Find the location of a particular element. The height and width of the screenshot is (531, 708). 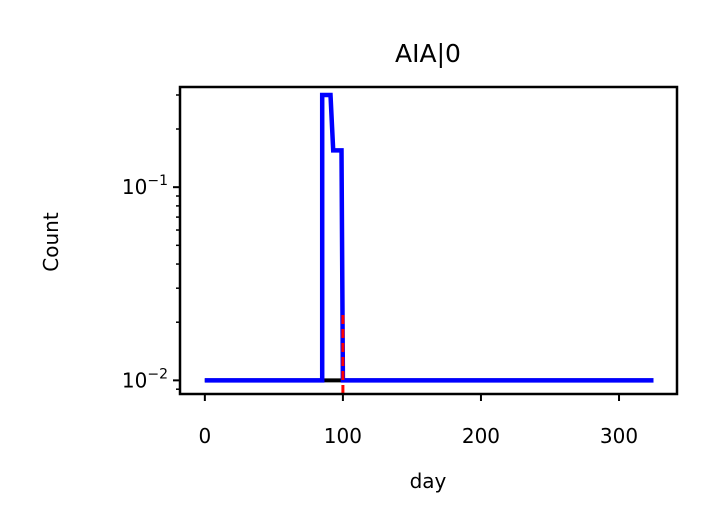

y-axis-label: Count is located at coordinates (51, 242).